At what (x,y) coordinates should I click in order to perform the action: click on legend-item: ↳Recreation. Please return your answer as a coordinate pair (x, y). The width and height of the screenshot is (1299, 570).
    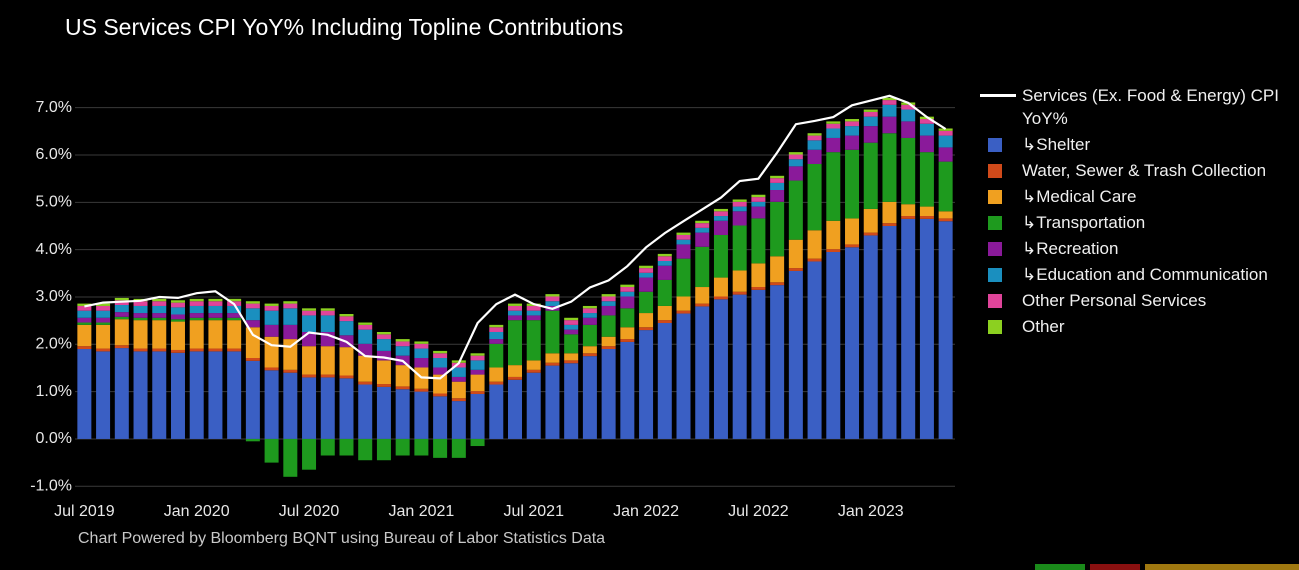
    Looking at the image, I should click on (1132, 248).